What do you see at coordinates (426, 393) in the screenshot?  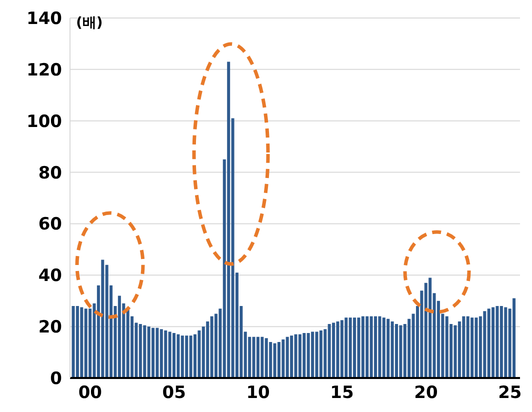 I see `x-tick-label: 20` at bounding box center [426, 393].